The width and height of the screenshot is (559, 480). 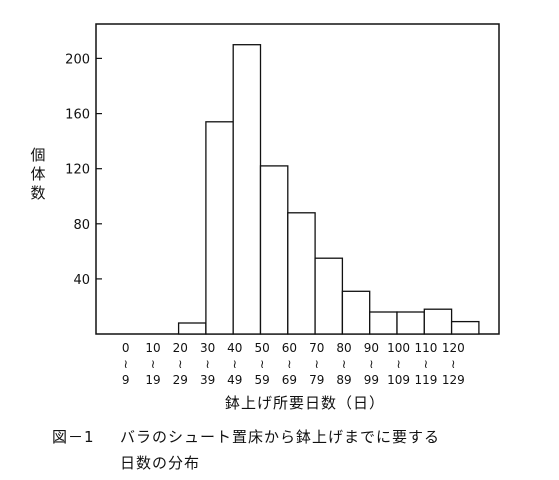 I want to click on y-axis-label-char: 数, so click(x=37, y=193).